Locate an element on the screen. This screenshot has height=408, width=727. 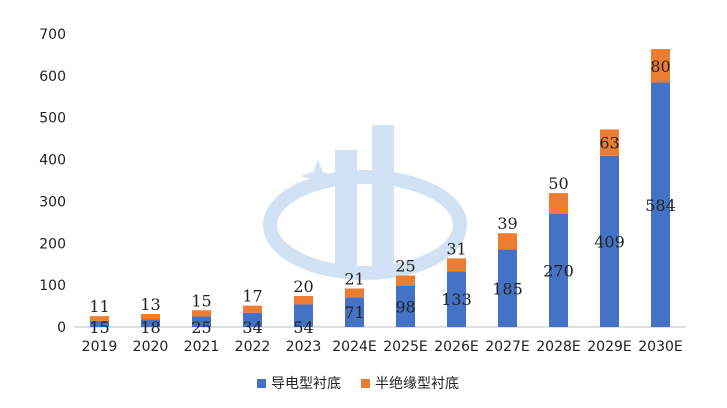
x-tick-label: 2021 is located at coordinates (202, 347).